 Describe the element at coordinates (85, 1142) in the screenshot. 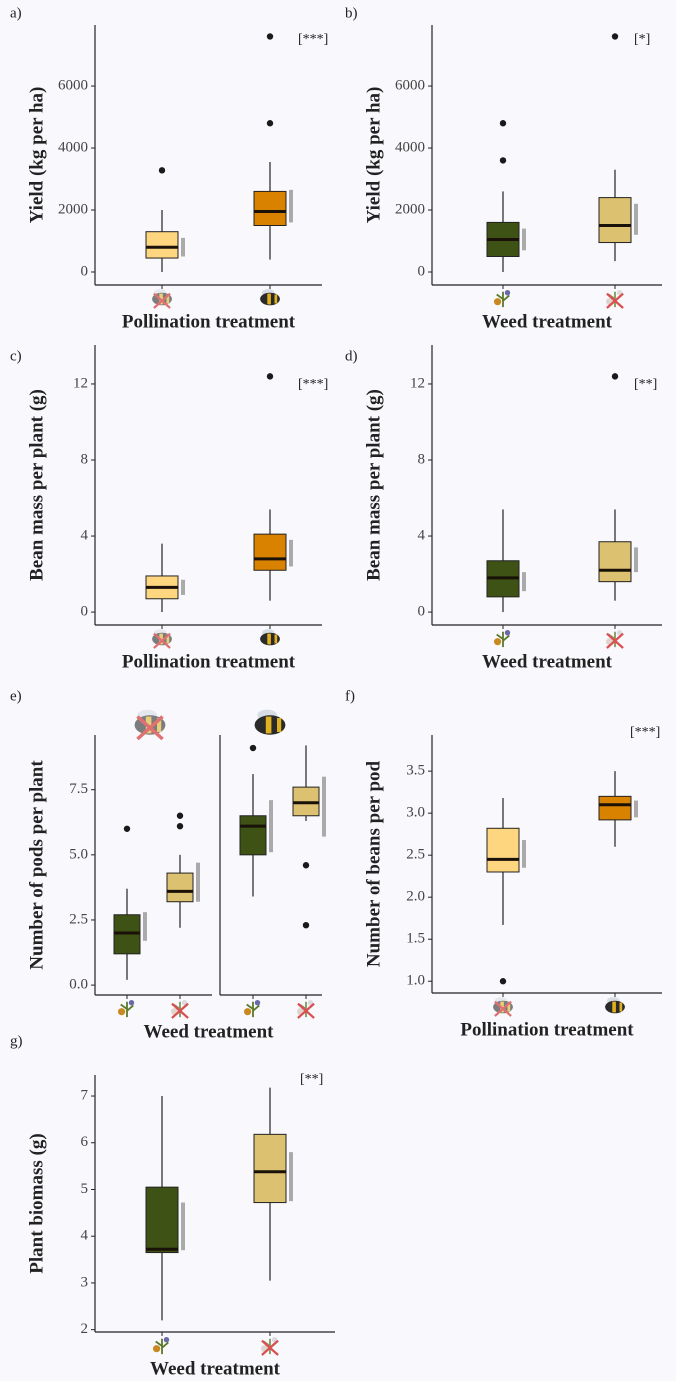

I see `y-tick-label: 6` at that location.